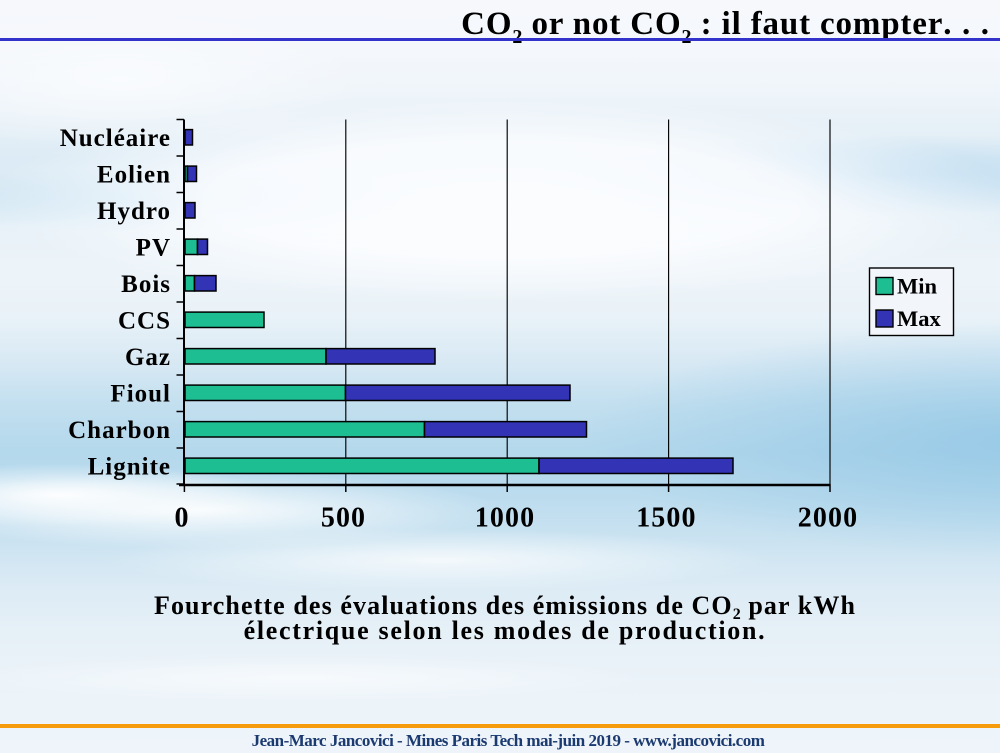 This screenshot has height=753, width=1000. I want to click on svg-text: Fioul, so click(140, 394).